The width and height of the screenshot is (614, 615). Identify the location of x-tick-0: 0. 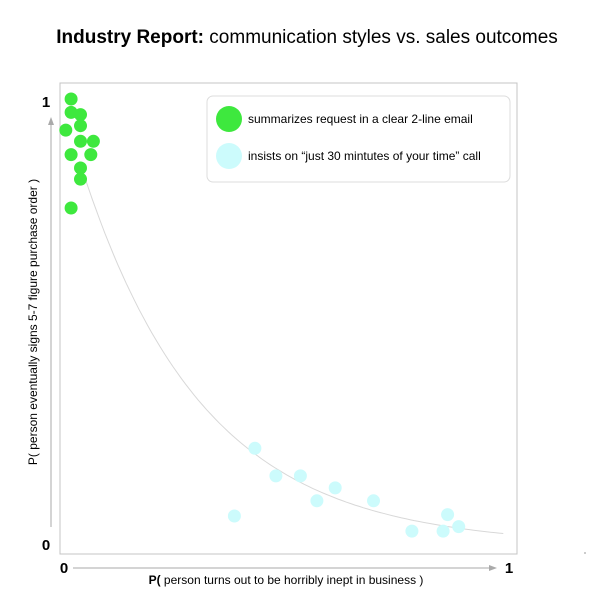
(64, 568).